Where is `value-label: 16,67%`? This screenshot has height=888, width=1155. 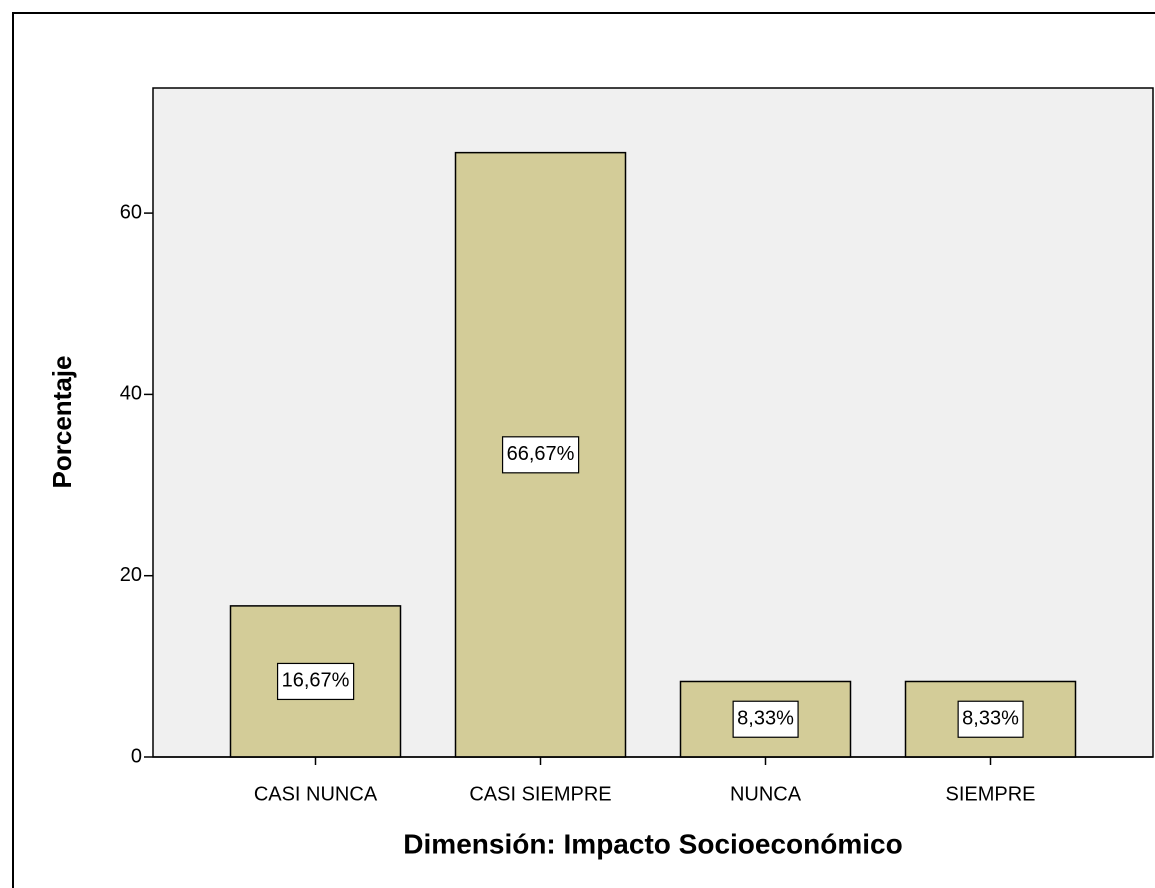 value-label: 16,67% is located at coordinates (316, 681).